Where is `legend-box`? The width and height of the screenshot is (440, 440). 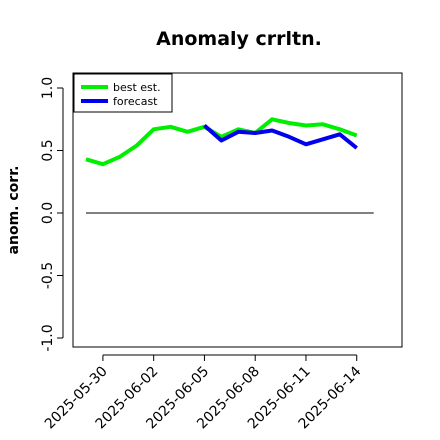 legend-box is located at coordinates (123, 93).